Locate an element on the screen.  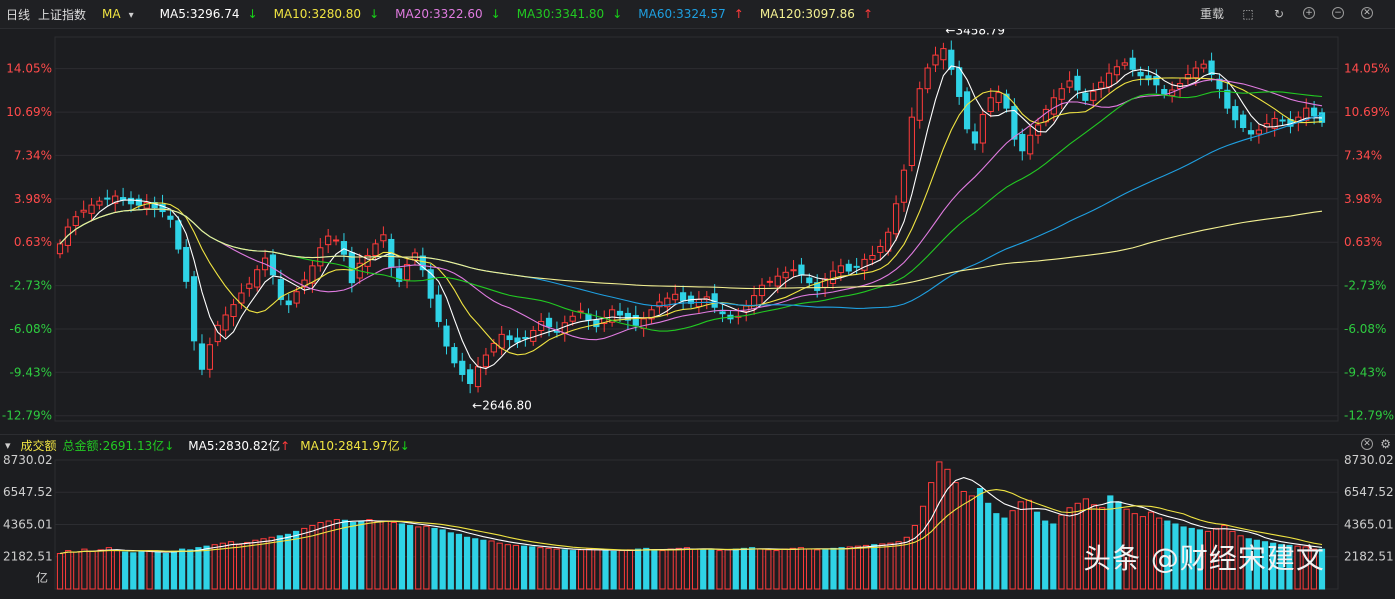
zoom-out-icon: − is located at coordinates (1338, 12).